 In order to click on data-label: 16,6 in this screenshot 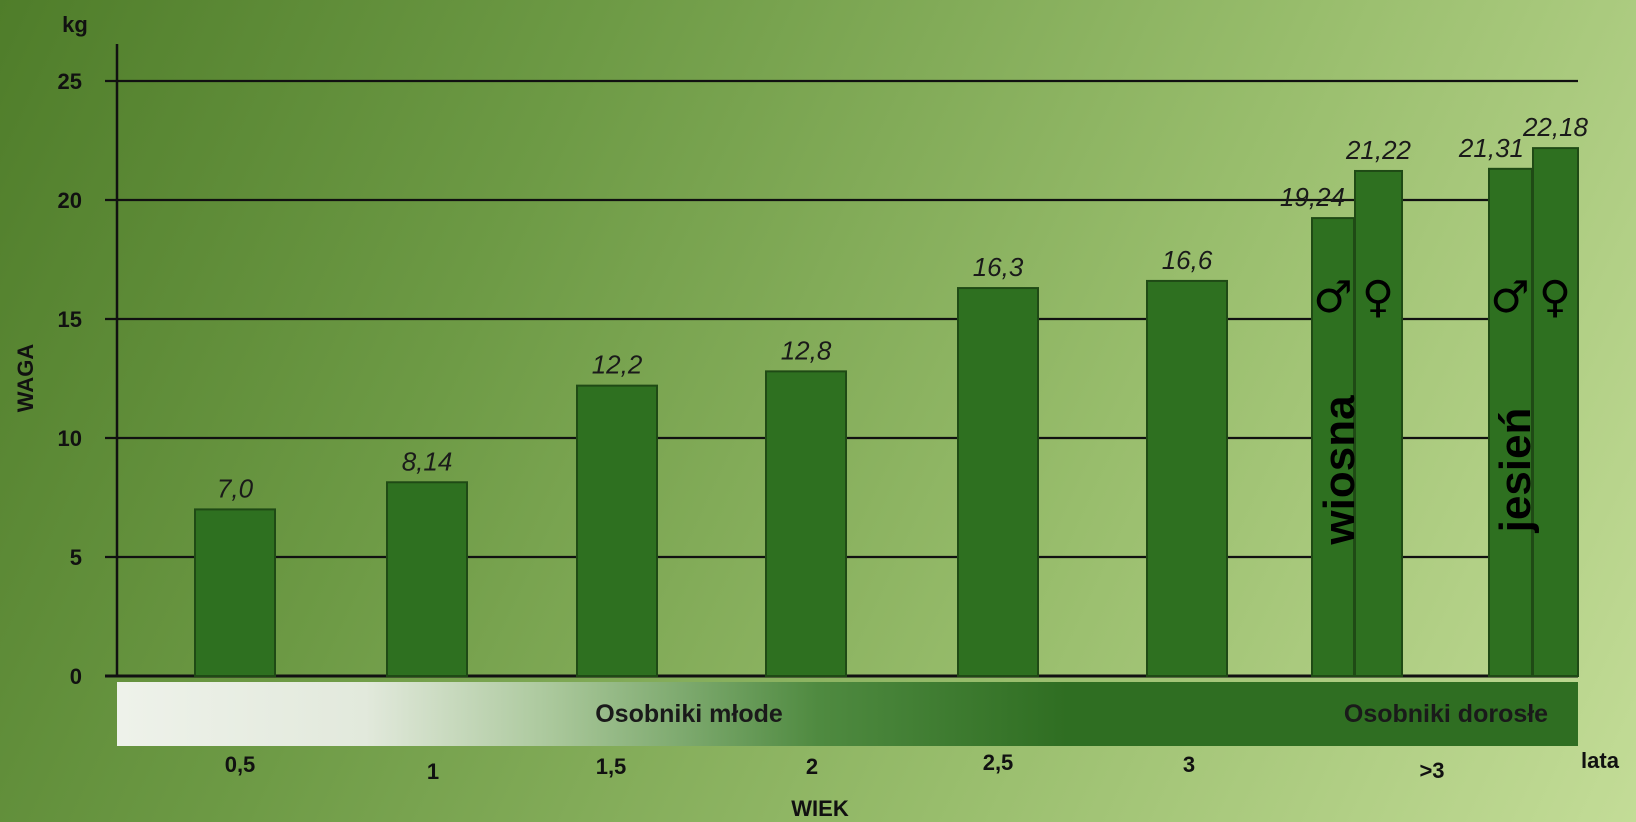, I will do `click(1187, 260)`.